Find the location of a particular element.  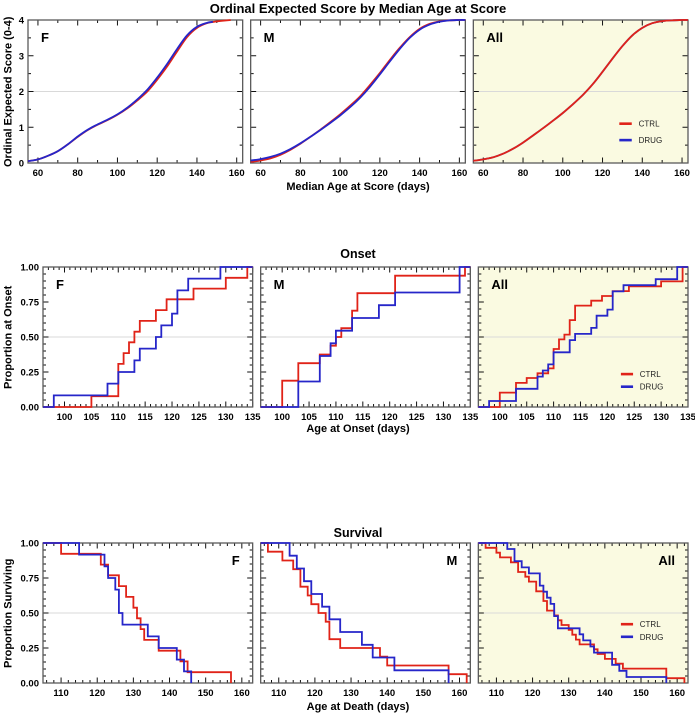

panel-expected-score-f: F 60 80 100 120 140 160 0 1 2 3 4 is located at coordinates (132, 98).